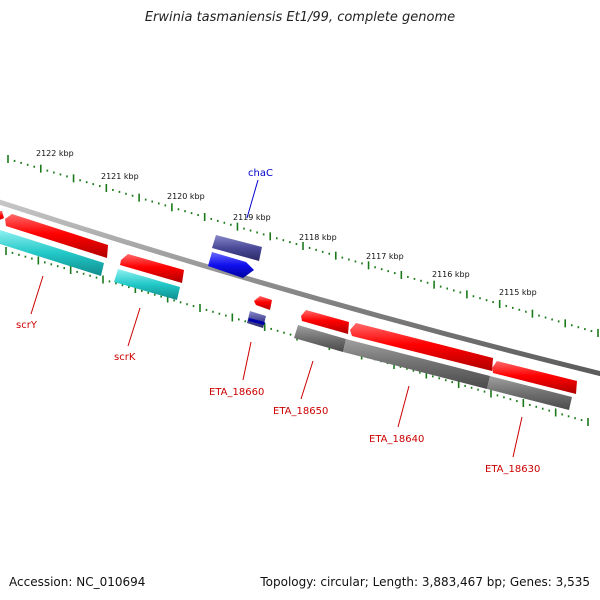 This screenshot has width=600, height=600. What do you see at coordinates (518, 292) in the screenshot?
I see `scale-label: 2115 kbp` at bounding box center [518, 292].